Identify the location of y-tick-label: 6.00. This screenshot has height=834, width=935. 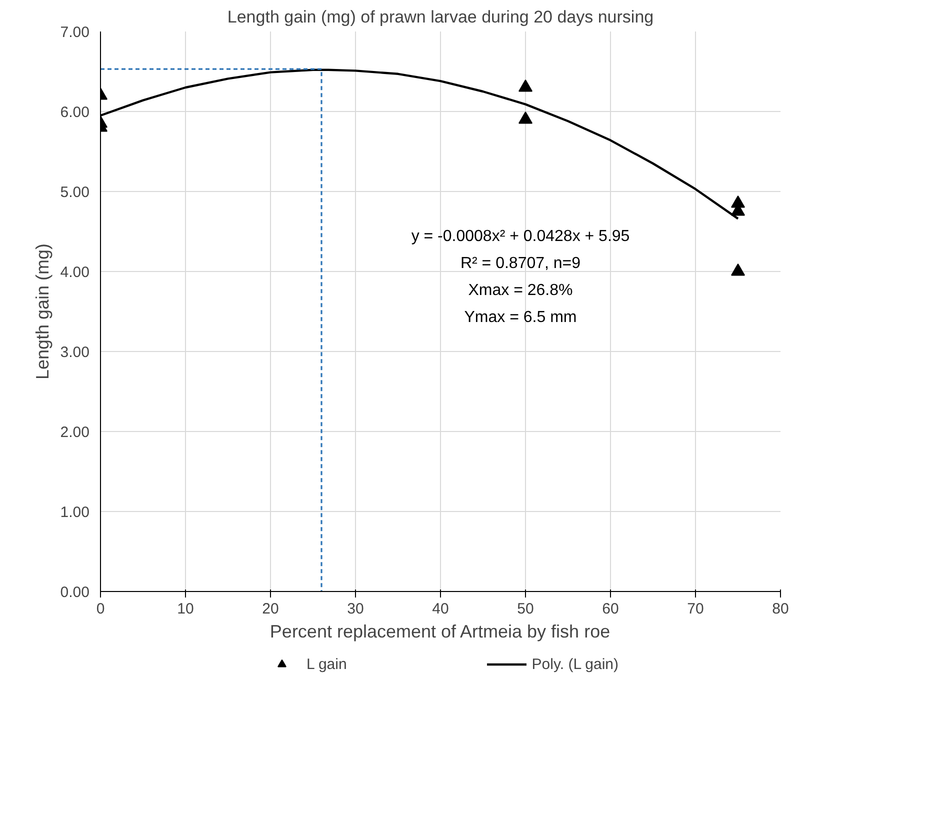
(75, 112).